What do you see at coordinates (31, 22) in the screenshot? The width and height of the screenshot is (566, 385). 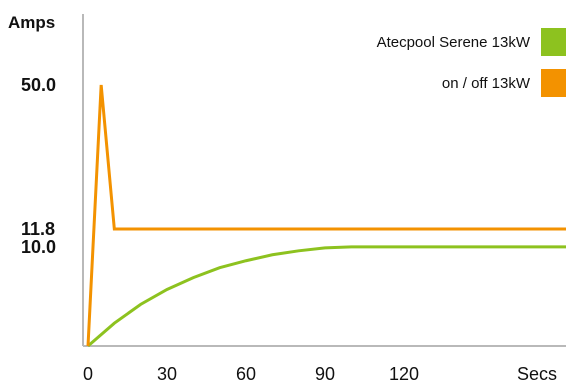 I see `y-axis-label: Amps` at bounding box center [31, 22].